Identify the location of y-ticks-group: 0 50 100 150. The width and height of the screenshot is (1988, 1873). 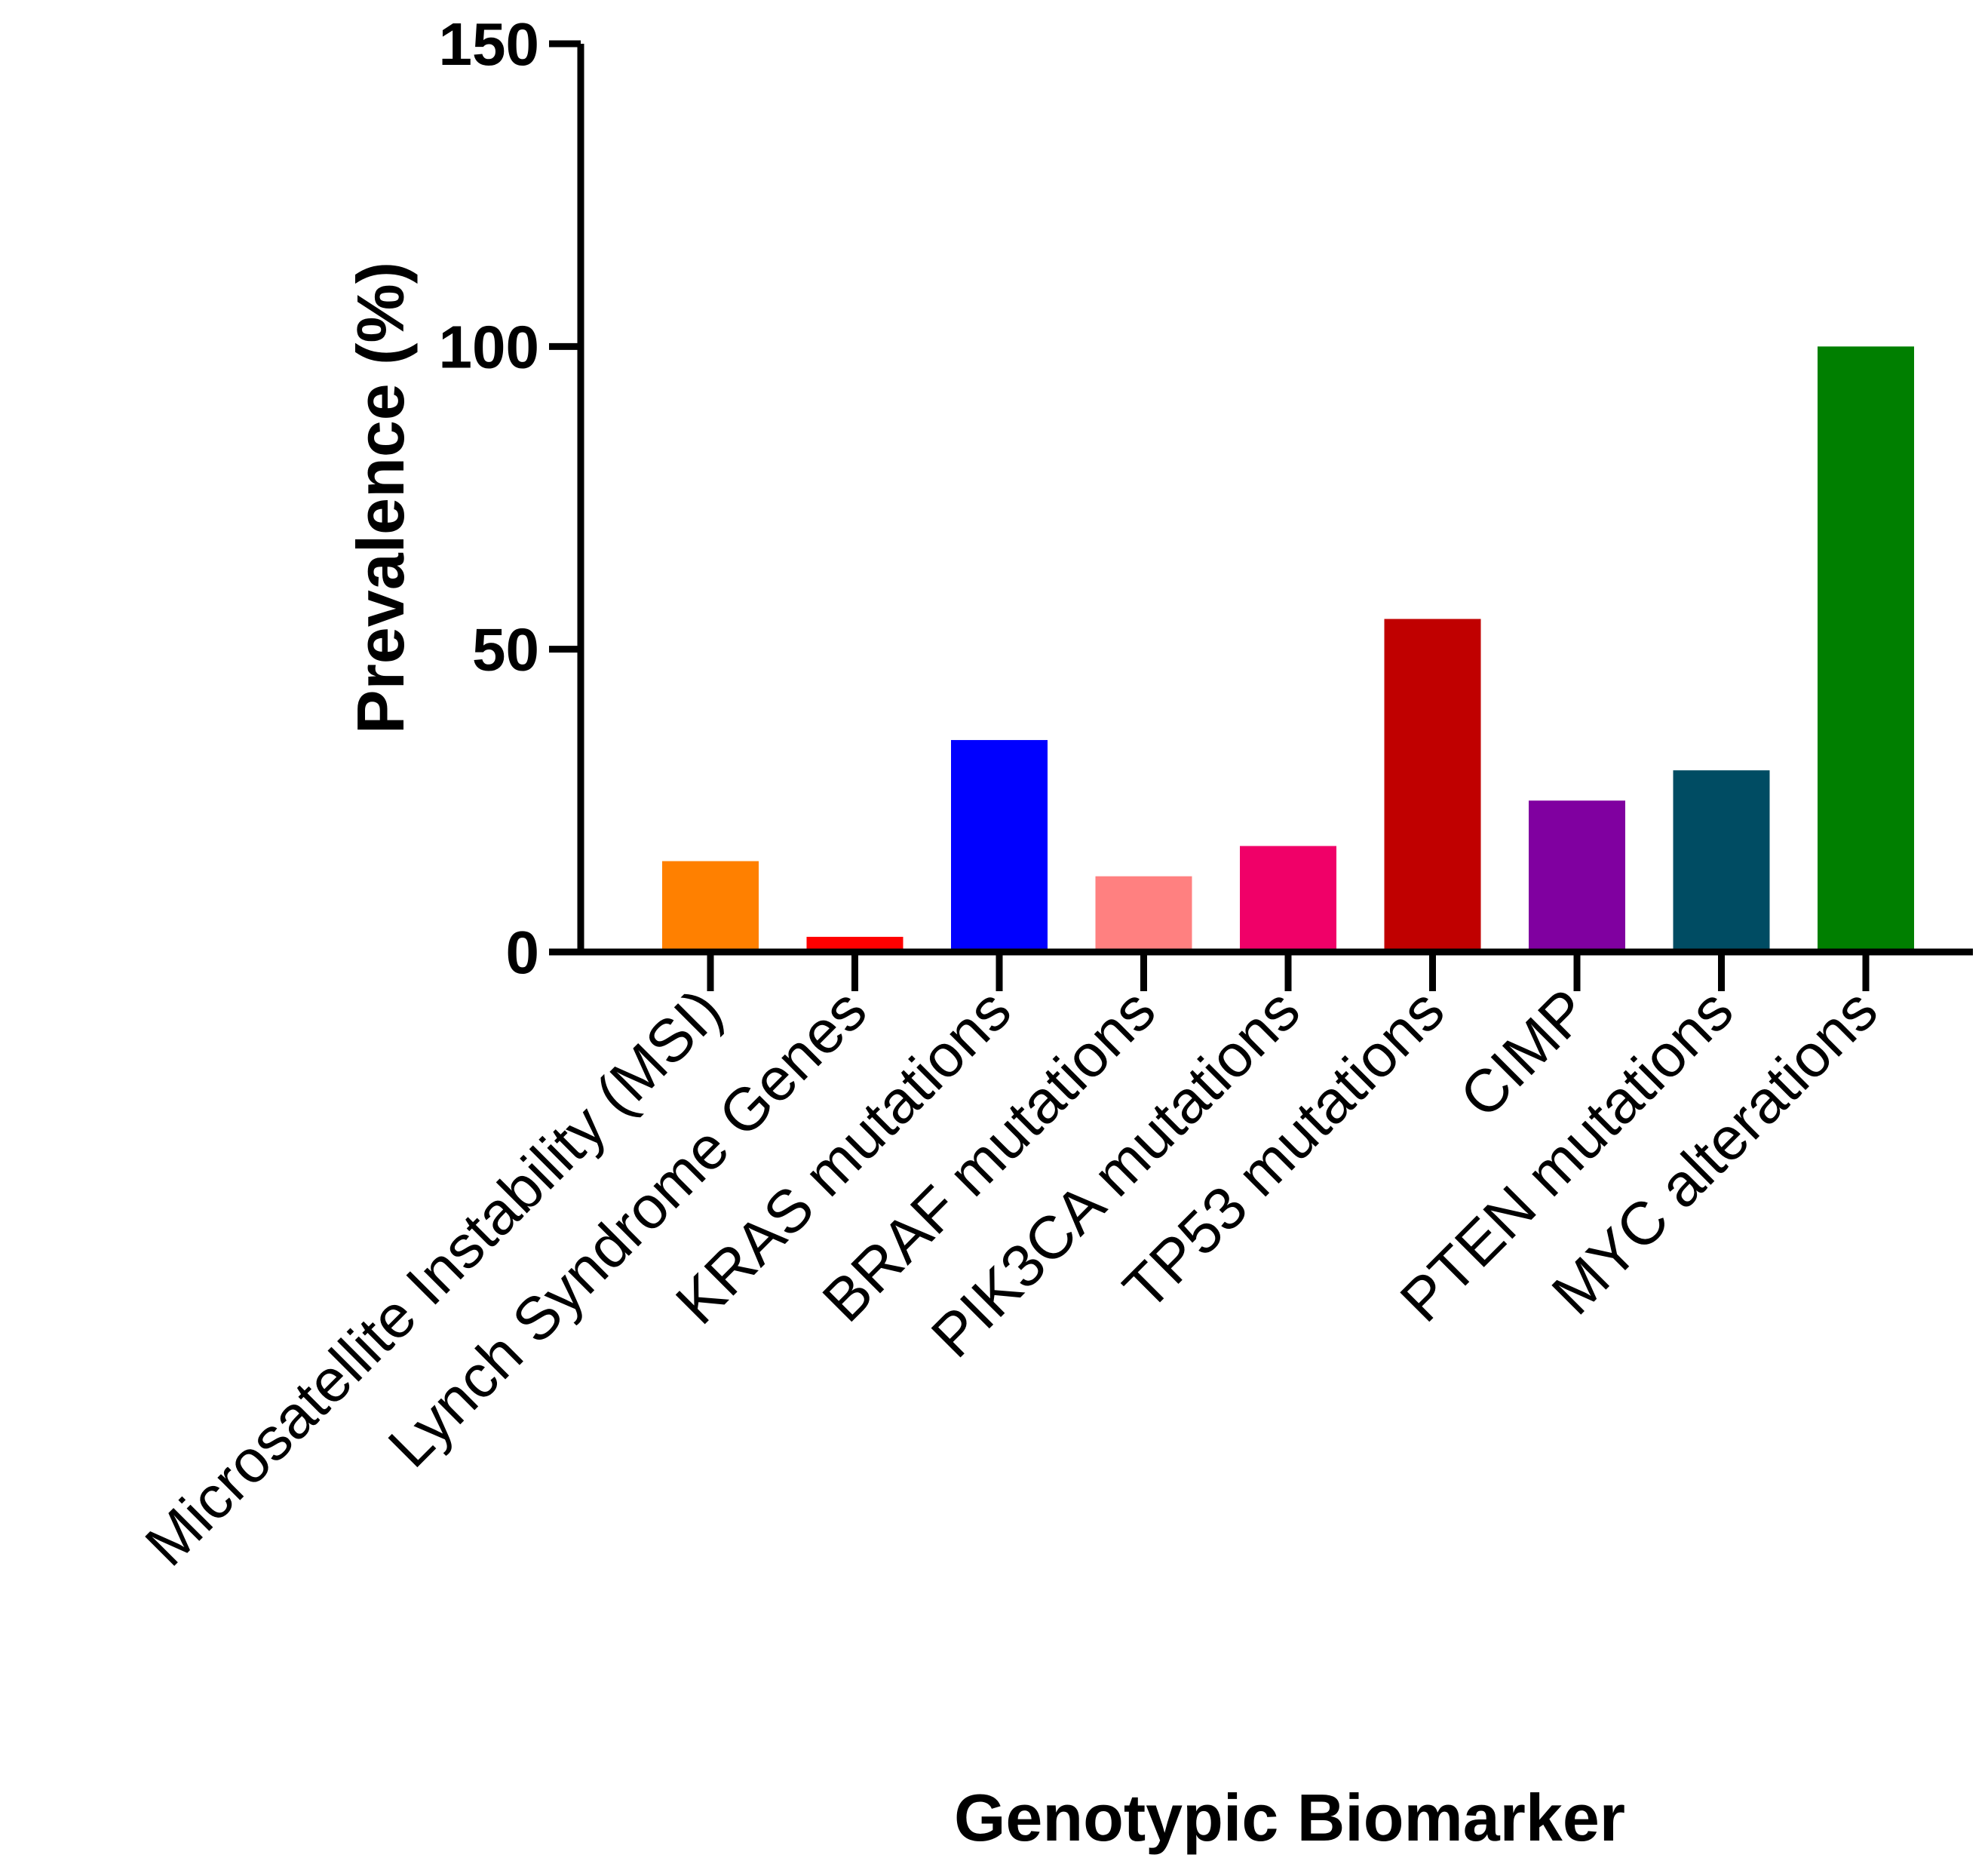
(510, 498).